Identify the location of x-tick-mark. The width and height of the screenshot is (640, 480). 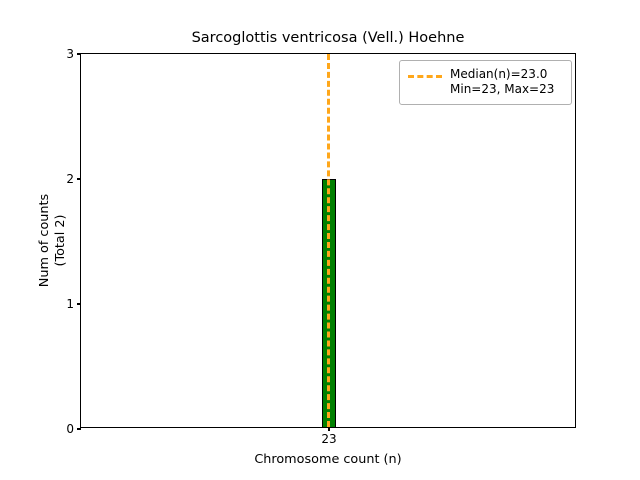
(329, 429).